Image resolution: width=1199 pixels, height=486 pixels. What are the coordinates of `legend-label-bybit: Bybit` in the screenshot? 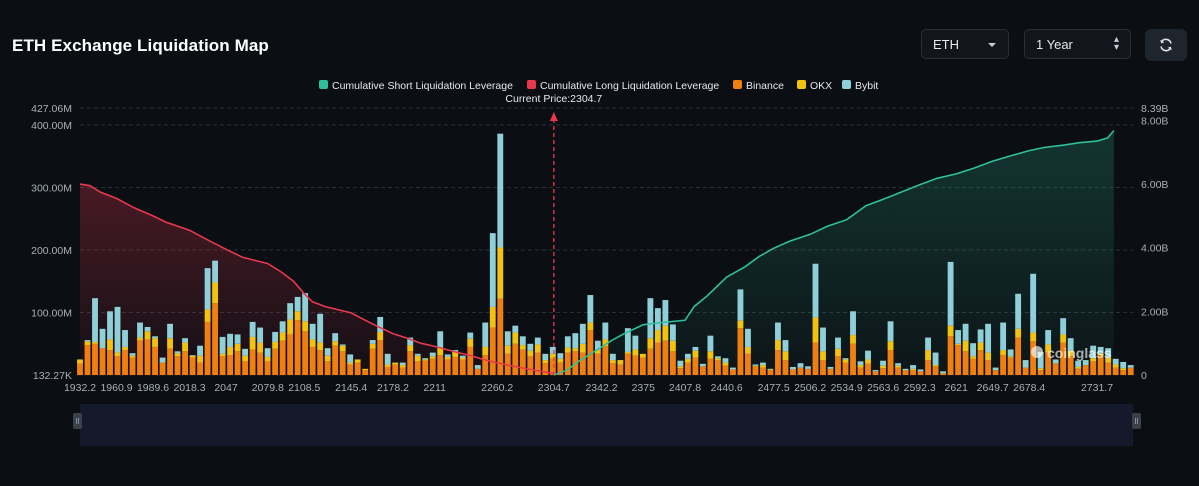 It's located at (866, 86).